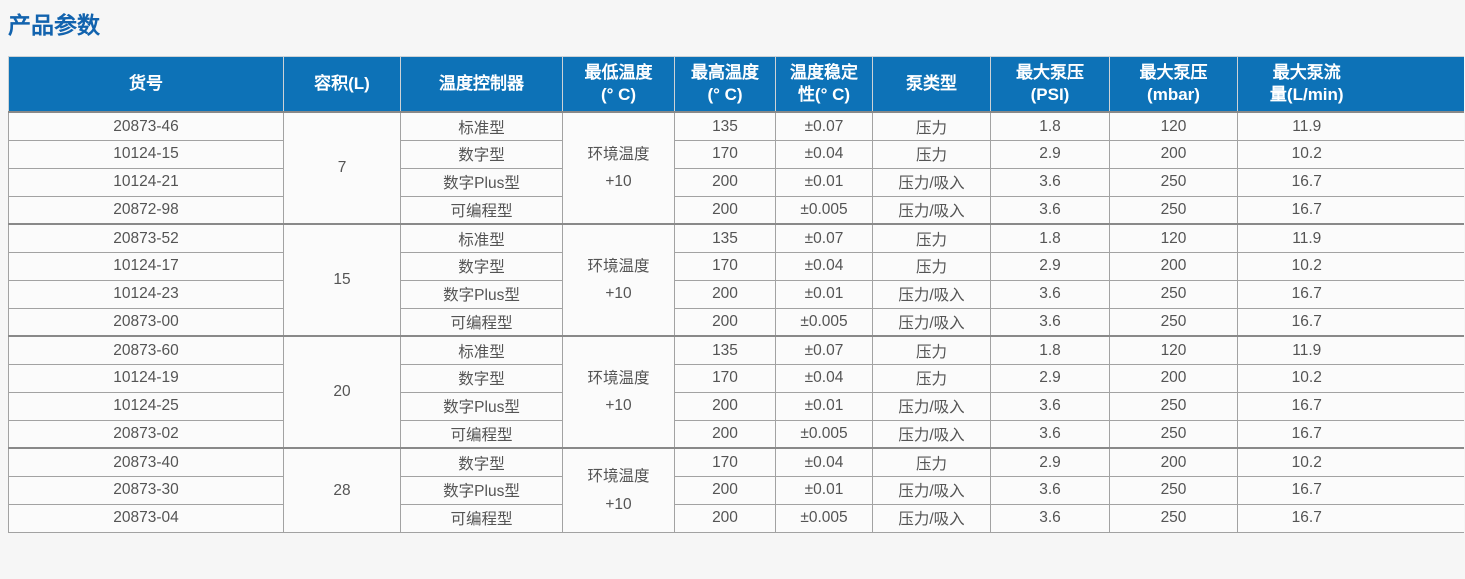 Image resolution: width=1465 pixels, height=579 pixels. Describe the element at coordinates (146, 210) in the screenshot. I see `cell-item: 20872-98` at that location.